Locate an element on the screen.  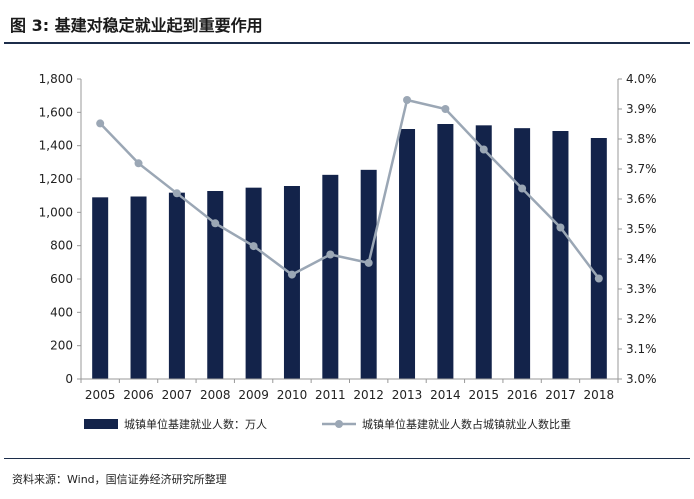
ratio-point-2015 is located at coordinates (483, 149).